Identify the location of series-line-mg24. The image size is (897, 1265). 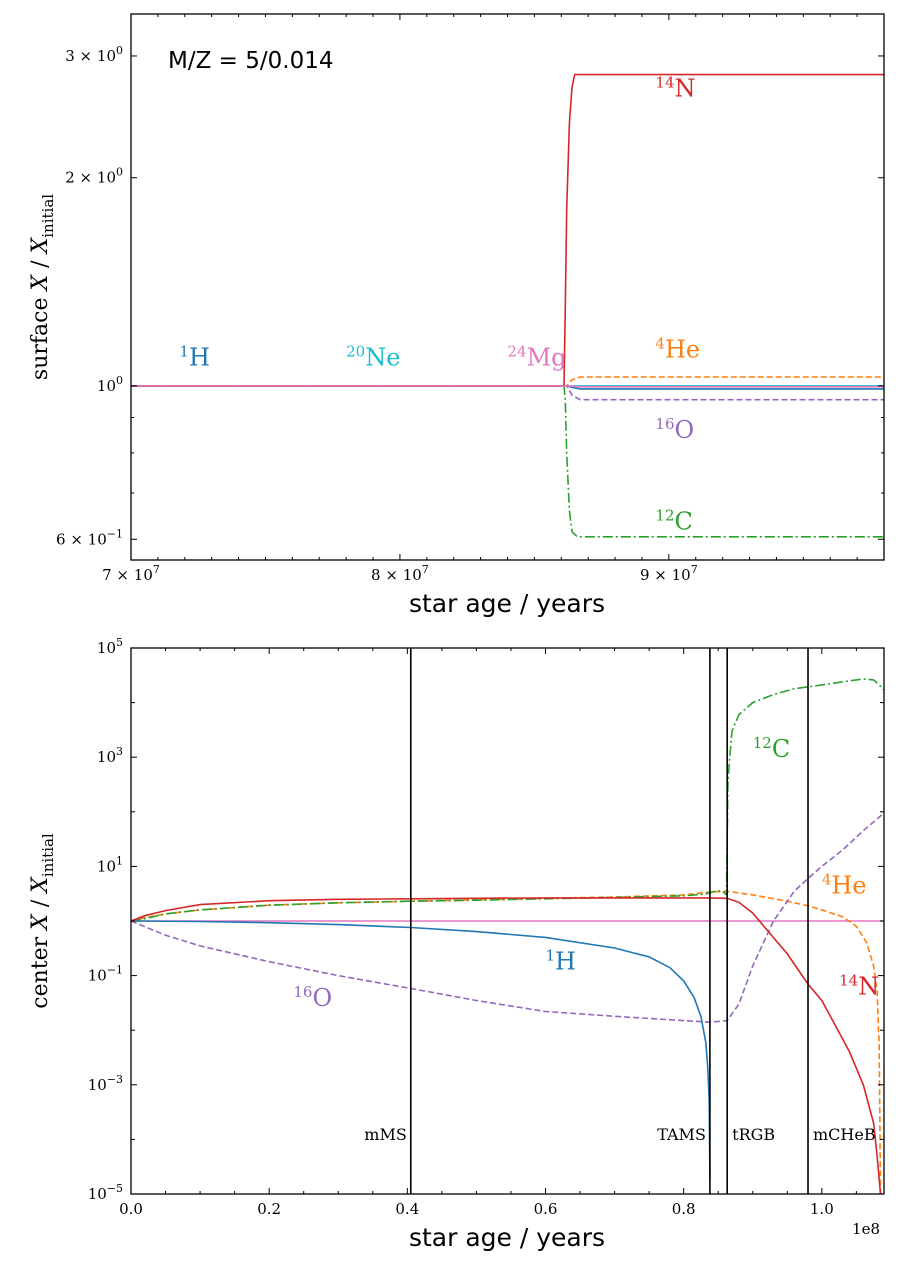
(507, 386).